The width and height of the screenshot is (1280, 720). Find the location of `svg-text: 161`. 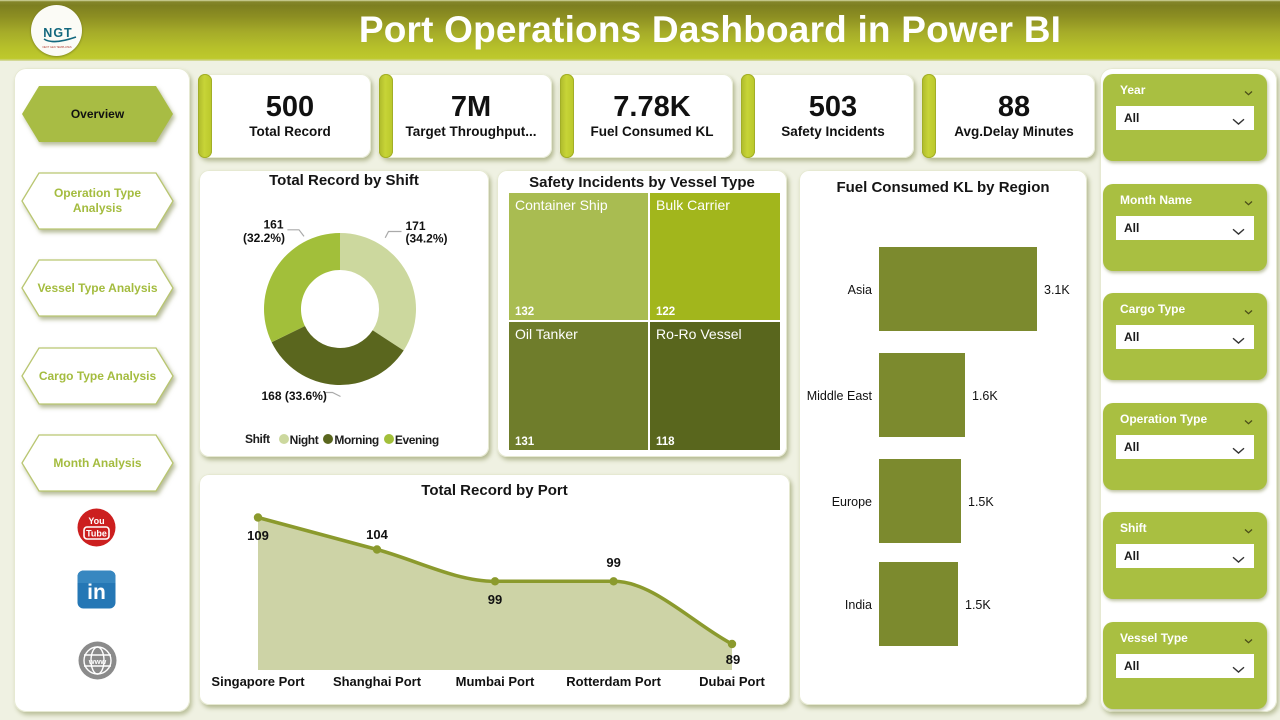

svg-text: 161 is located at coordinates (273, 225).